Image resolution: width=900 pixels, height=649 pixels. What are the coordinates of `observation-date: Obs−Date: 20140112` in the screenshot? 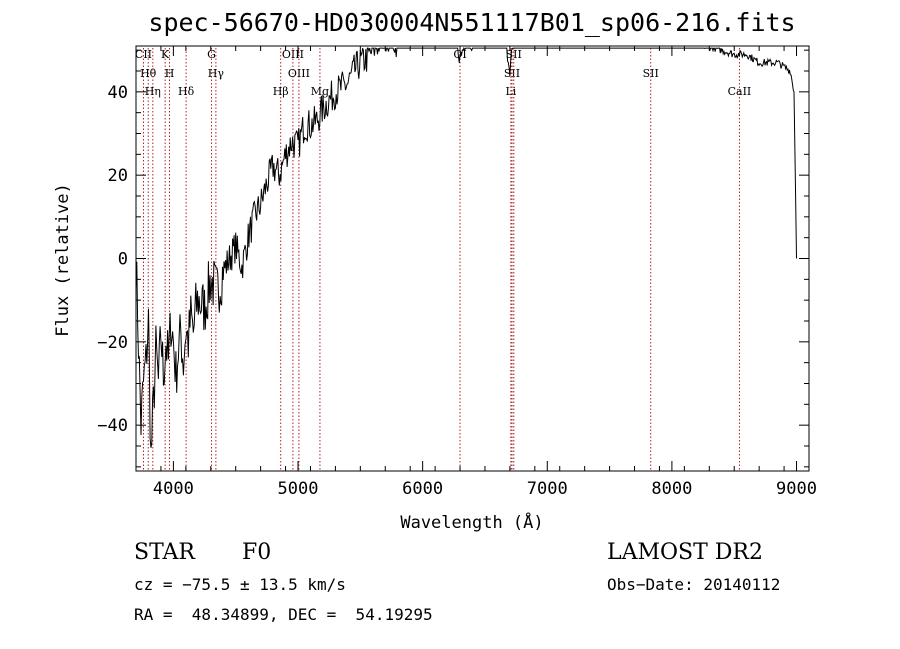 It's located at (694, 584).